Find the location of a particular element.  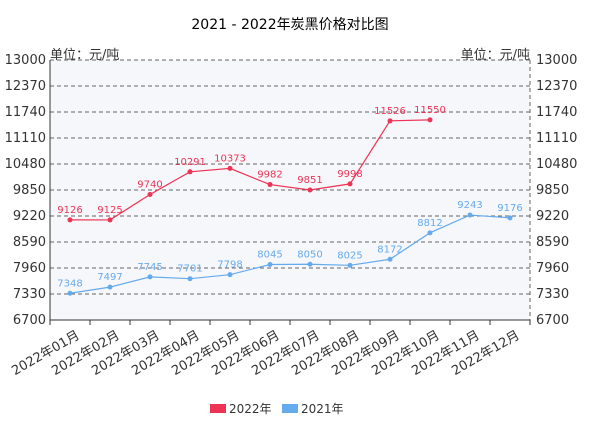

data-label: 9176 is located at coordinates (509, 208).